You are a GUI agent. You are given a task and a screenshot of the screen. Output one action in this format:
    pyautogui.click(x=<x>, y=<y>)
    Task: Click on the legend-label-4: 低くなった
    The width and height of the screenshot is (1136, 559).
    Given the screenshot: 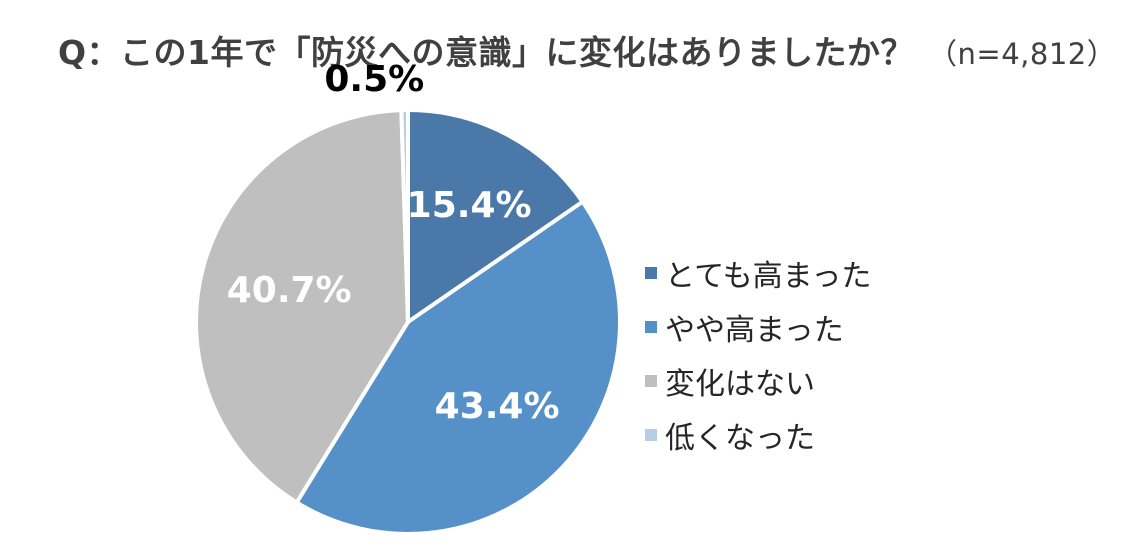 What is the action you would take?
    pyautogui.click(x=740, y=438)
    